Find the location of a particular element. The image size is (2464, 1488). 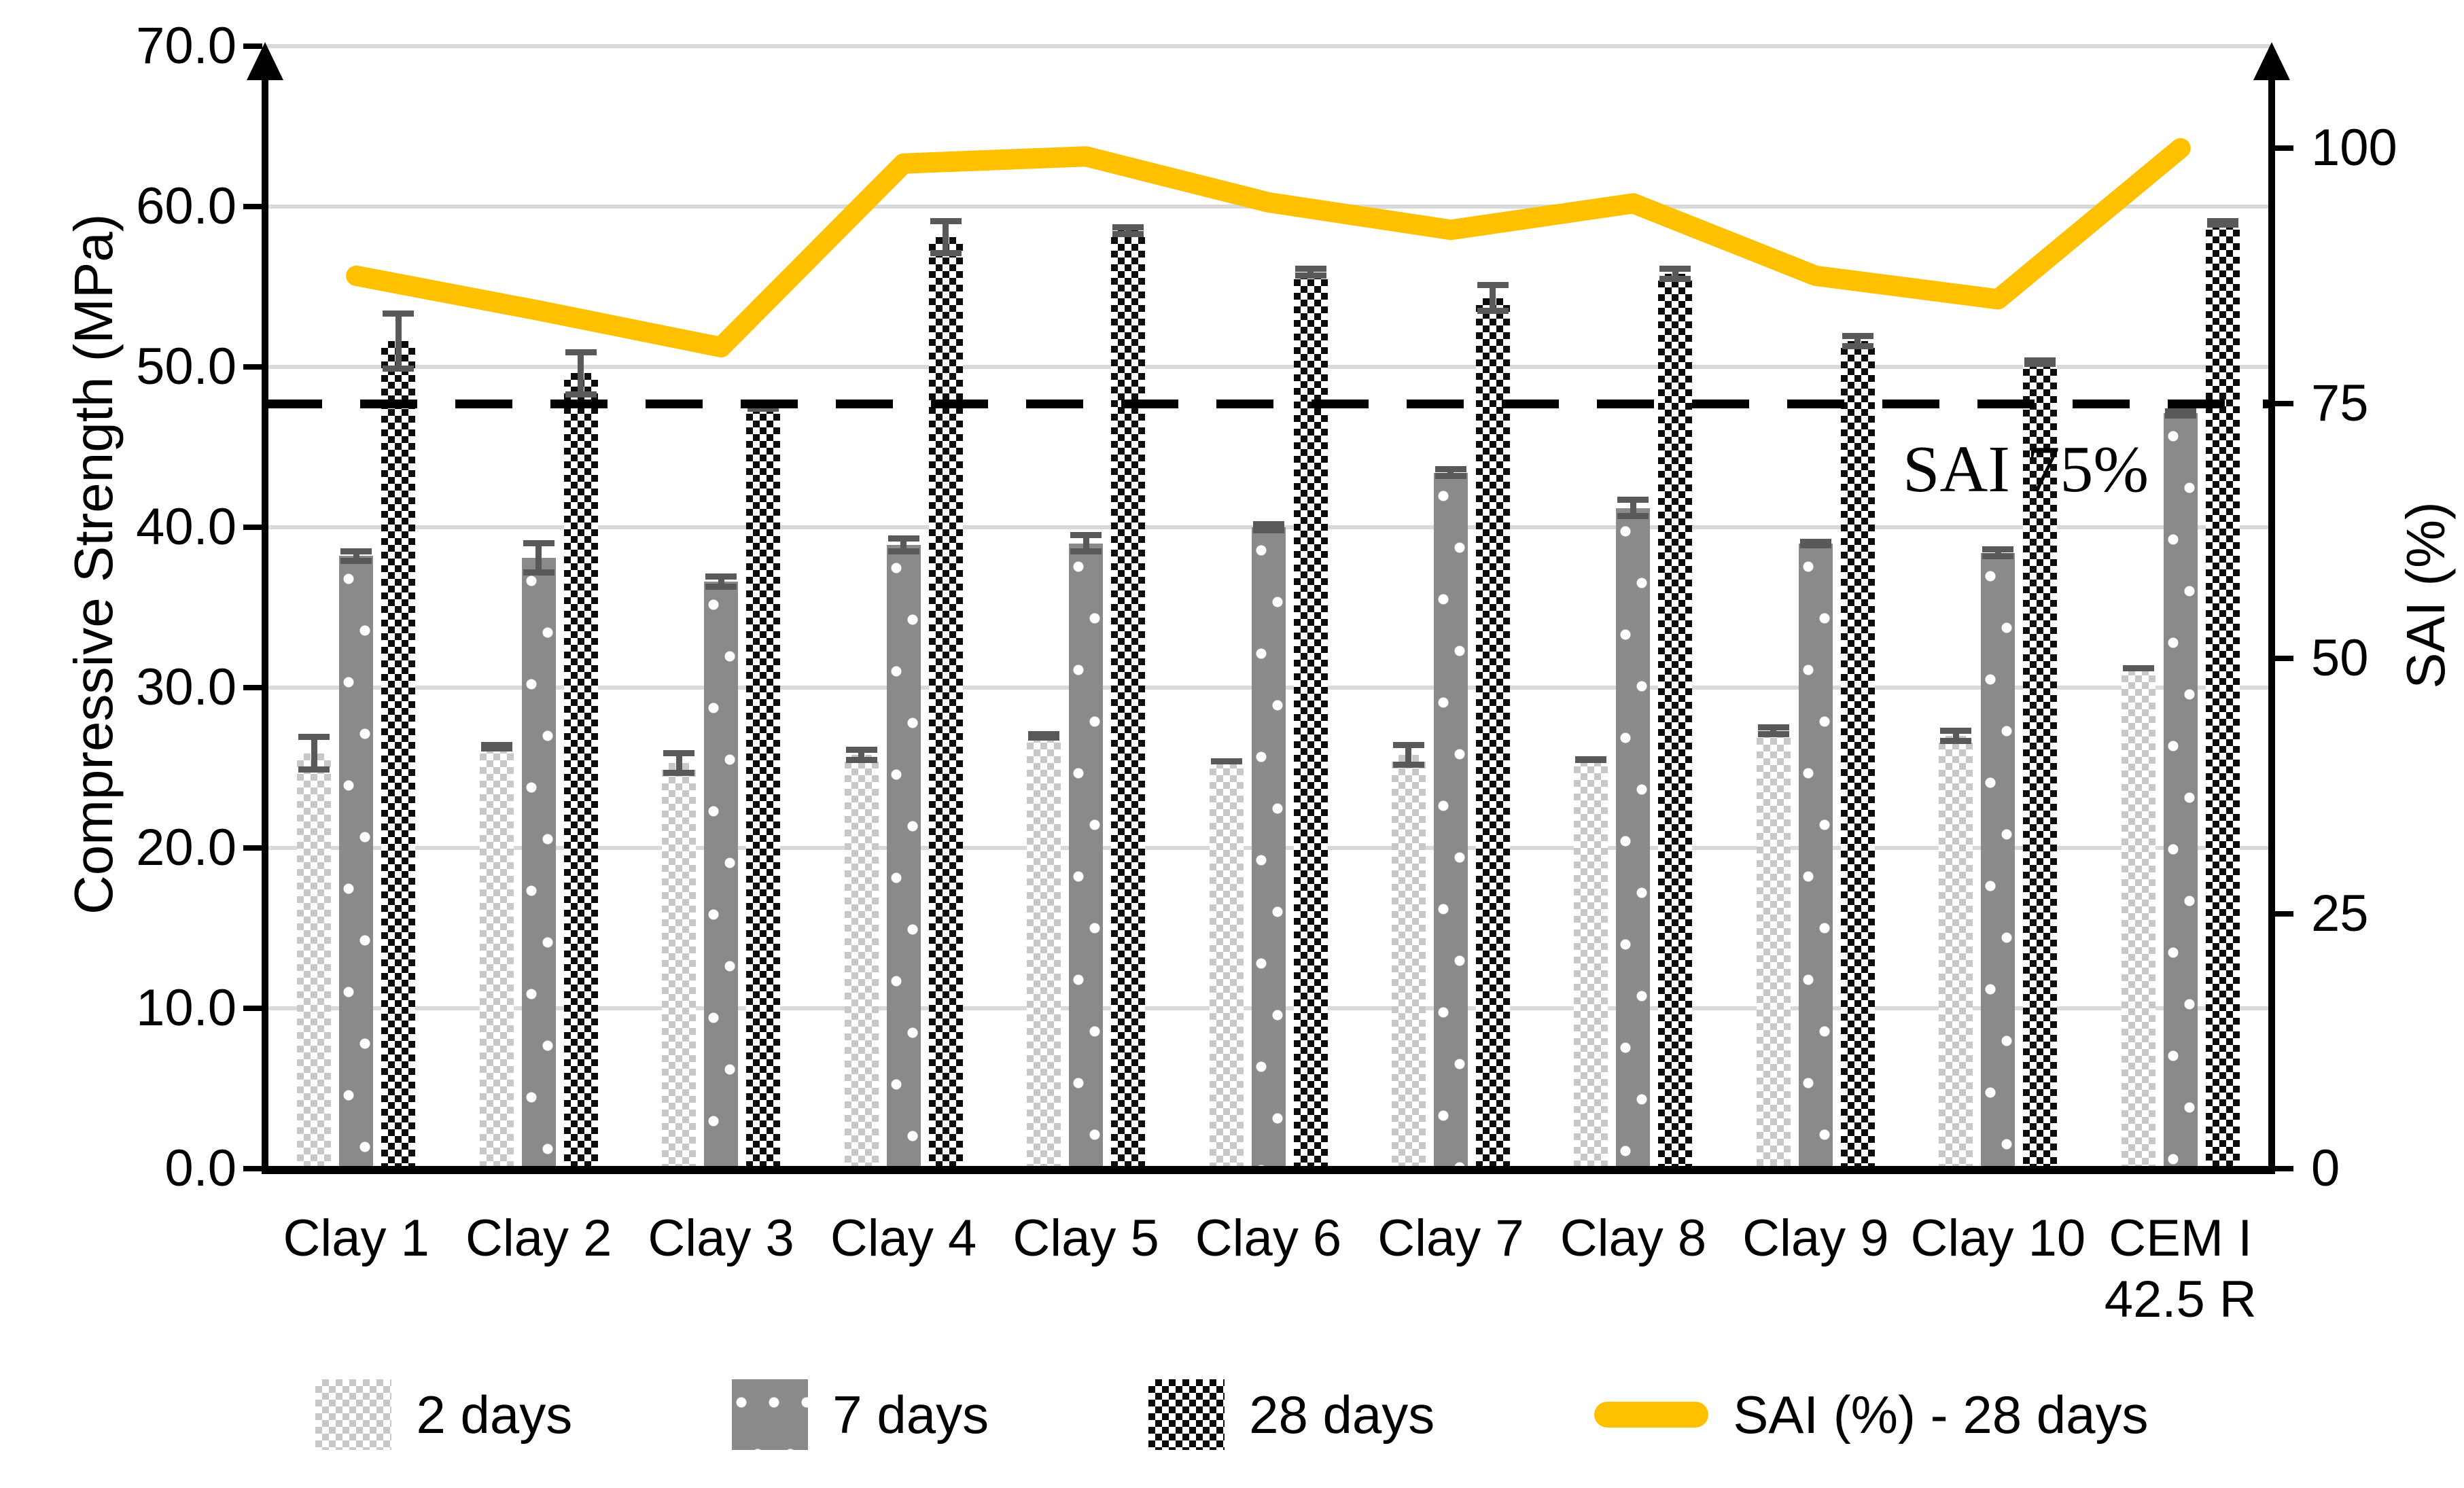

sai-75-reference-line is located at coordinates (1268, 403).